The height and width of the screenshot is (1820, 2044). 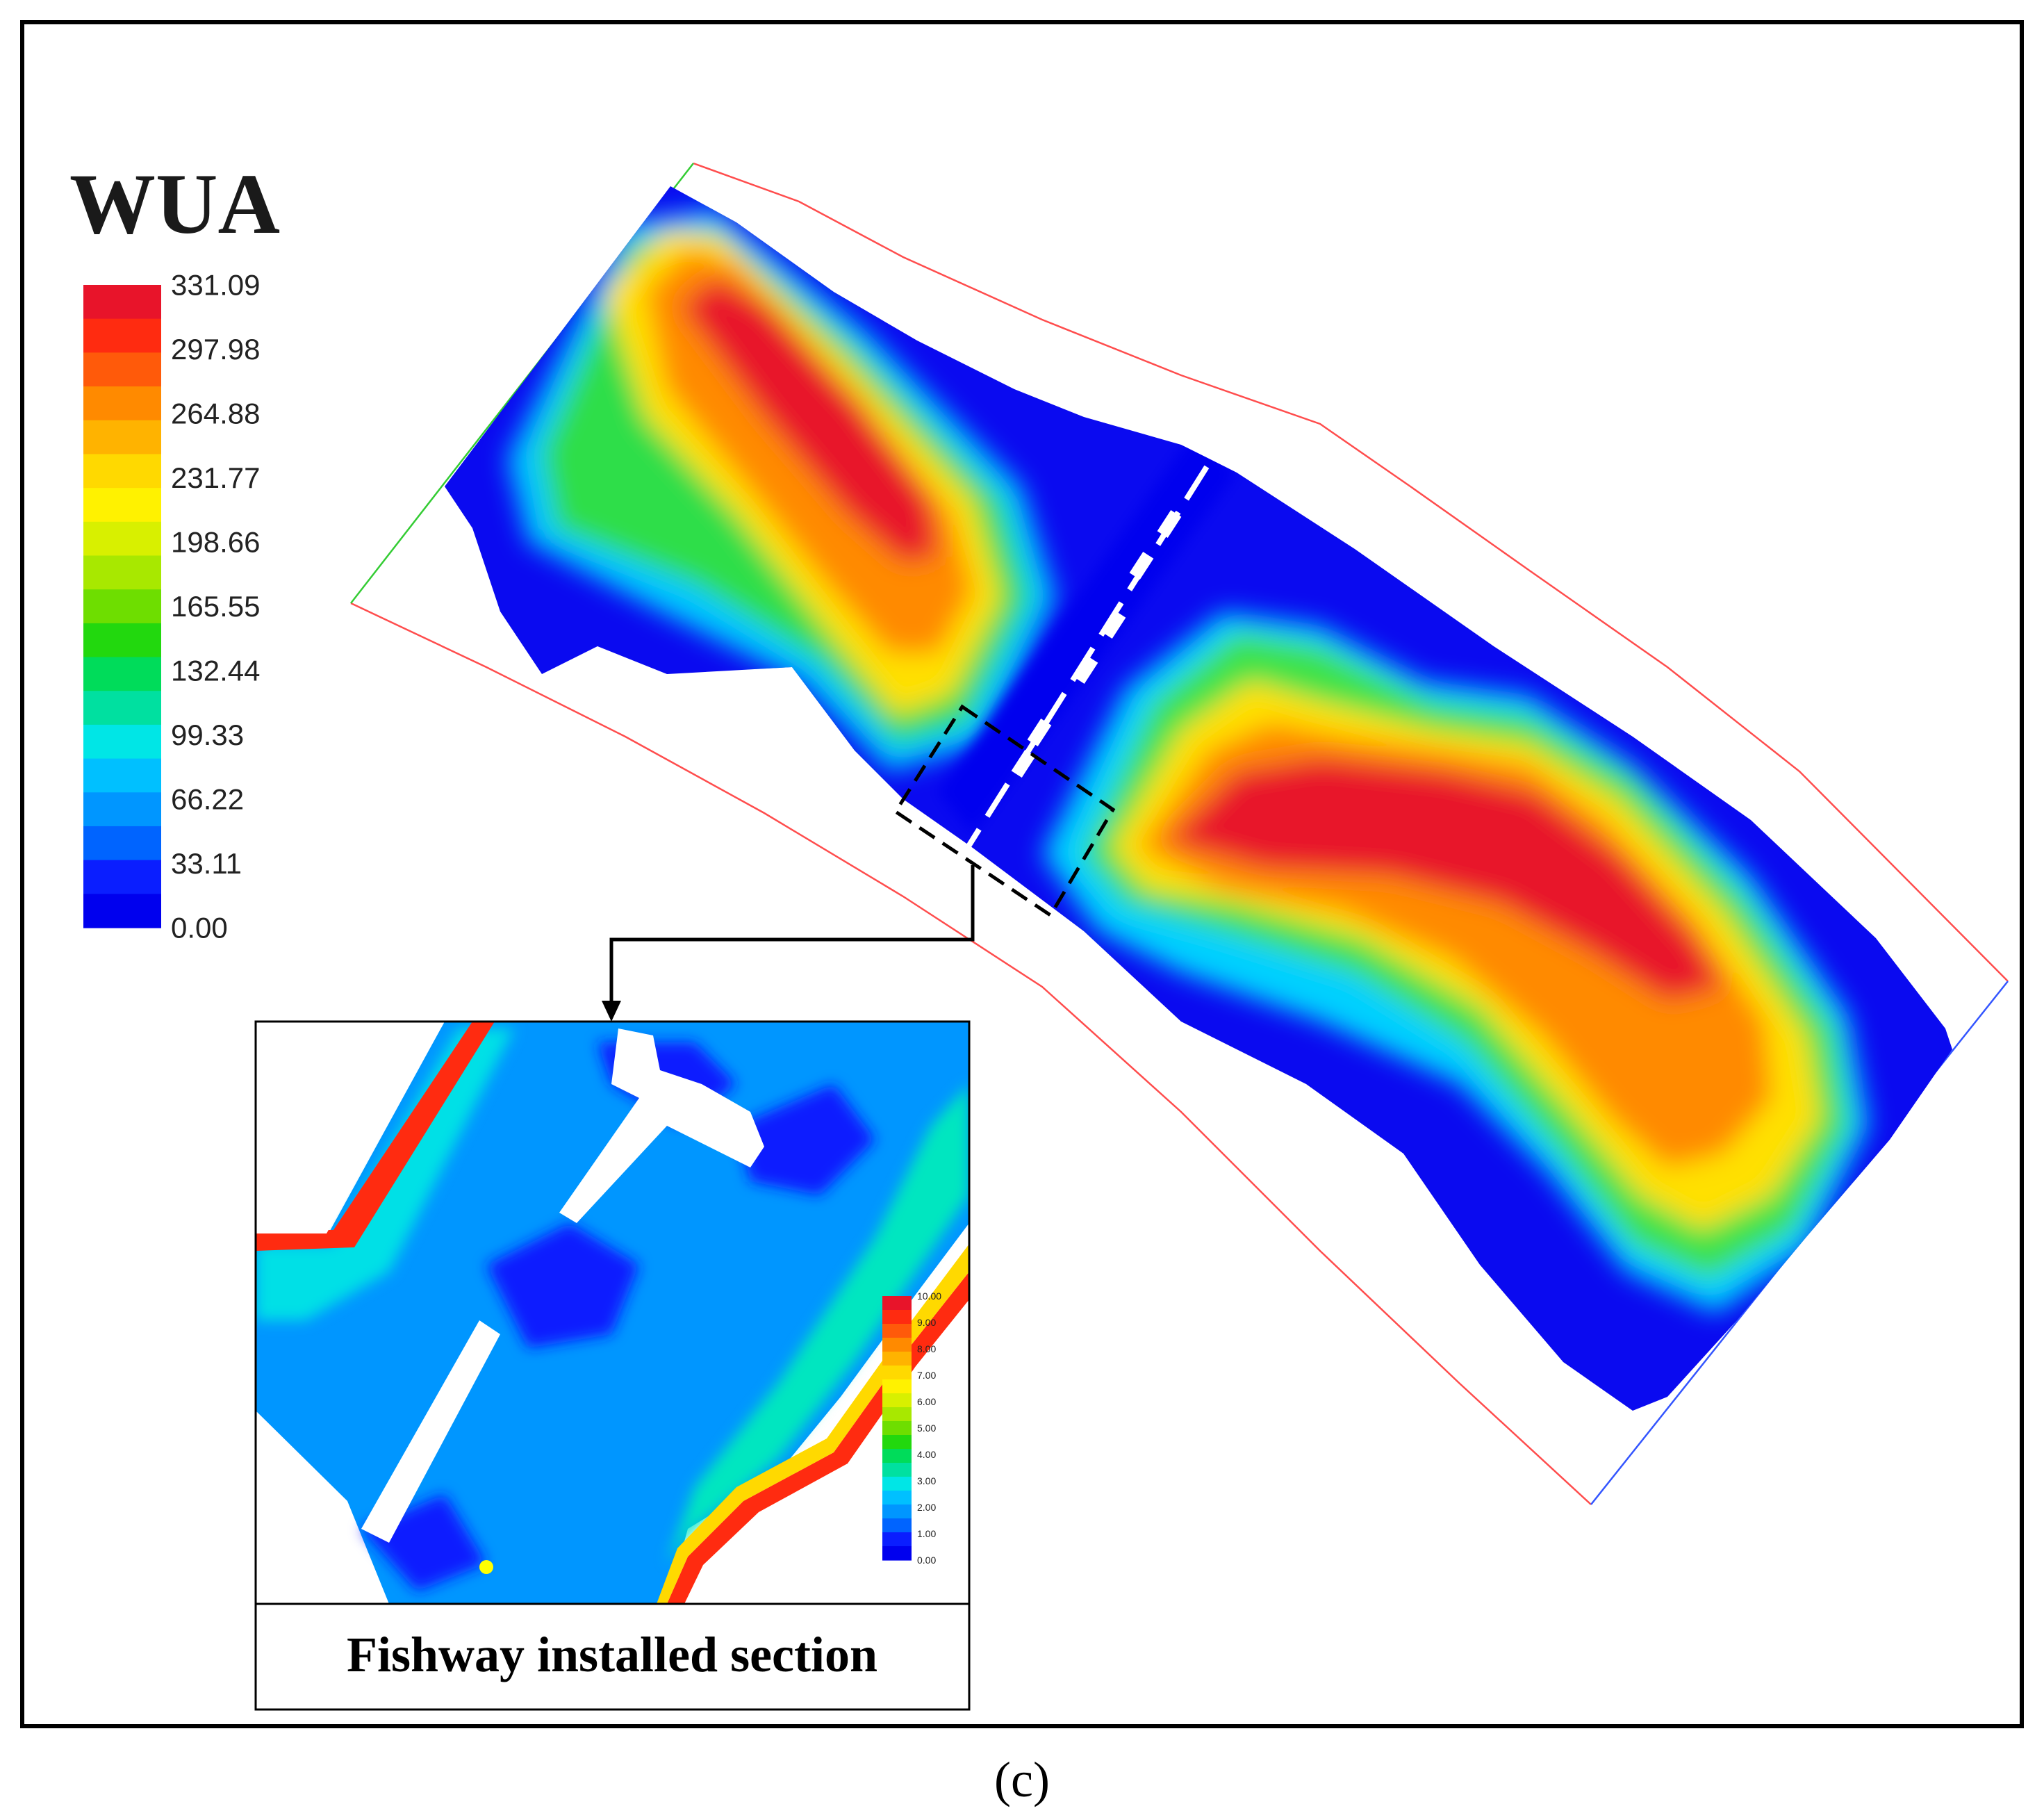 What do you see at coordinates (926, 1401) in the screenshot?
I see `inset-legend-tick-label: 6.00` at bounding box center [926, 1401].